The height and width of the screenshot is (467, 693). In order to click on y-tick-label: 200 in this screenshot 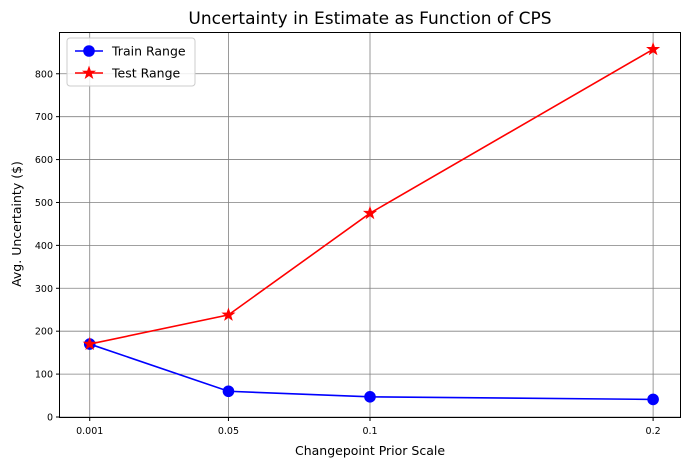, I will do `click(44, 332)`.